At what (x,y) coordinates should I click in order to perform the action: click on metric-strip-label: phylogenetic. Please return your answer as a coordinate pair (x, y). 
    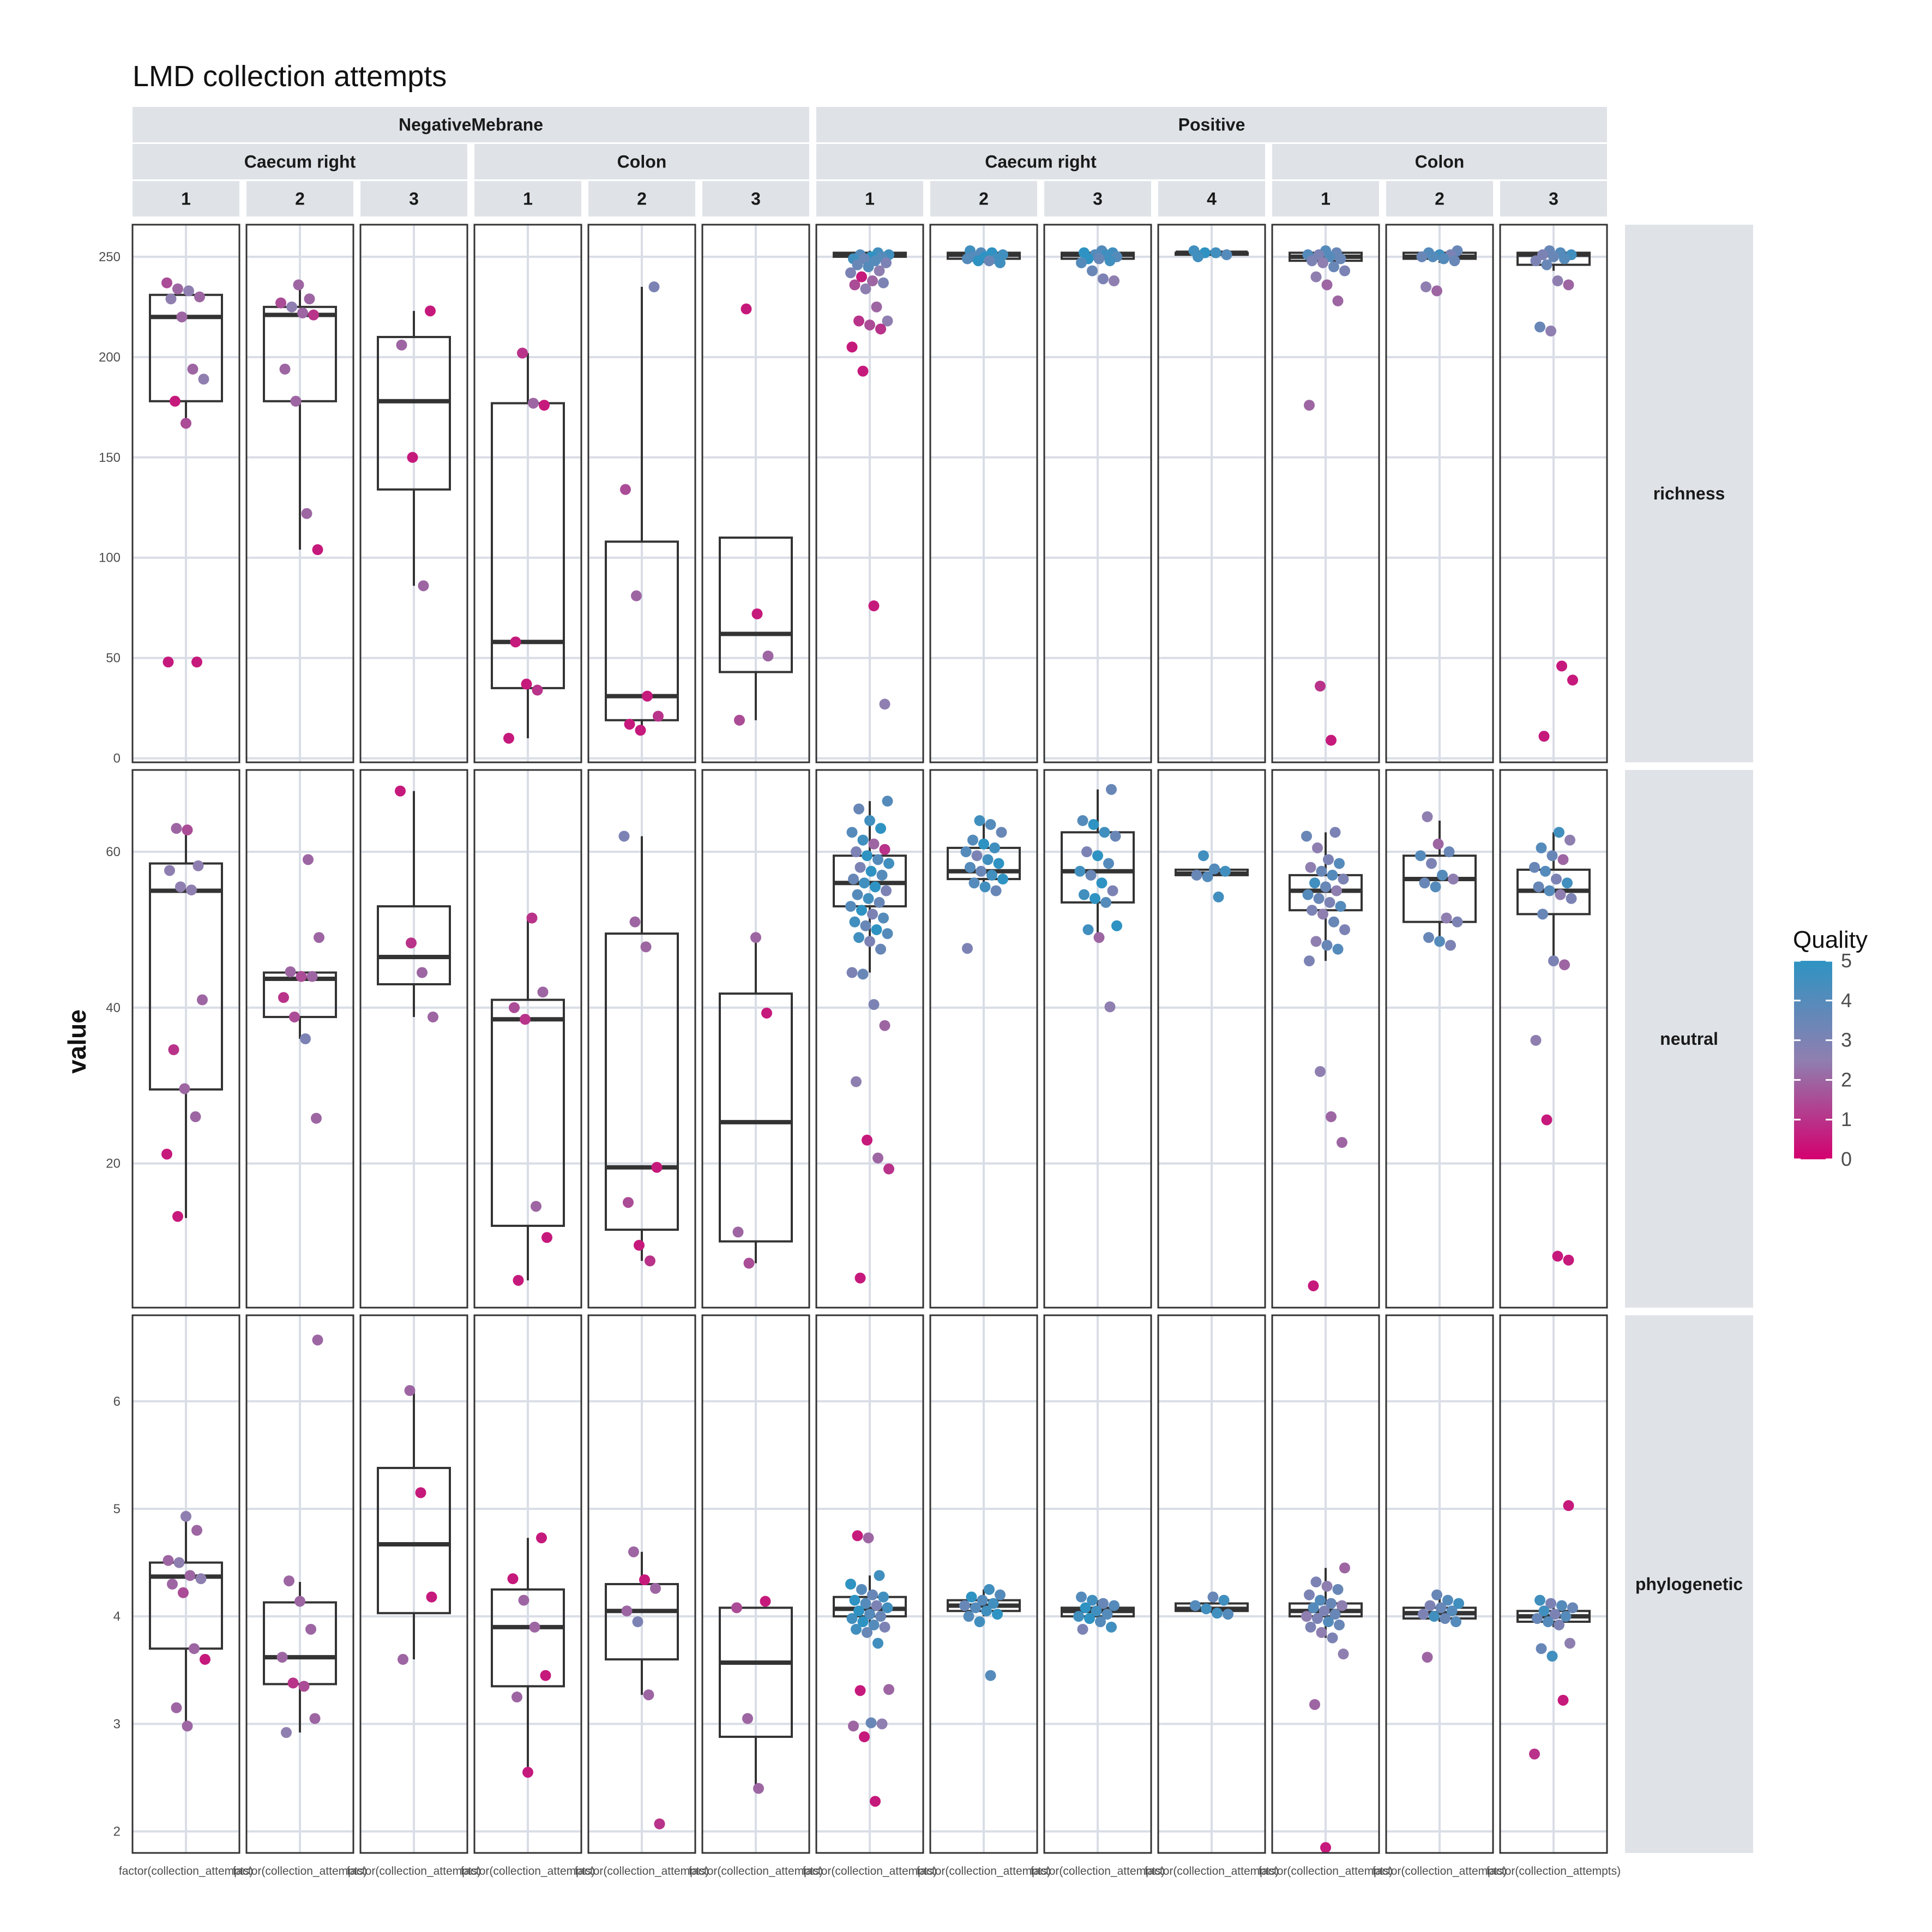
    Looking at the image, I should click on (1689, 1584).